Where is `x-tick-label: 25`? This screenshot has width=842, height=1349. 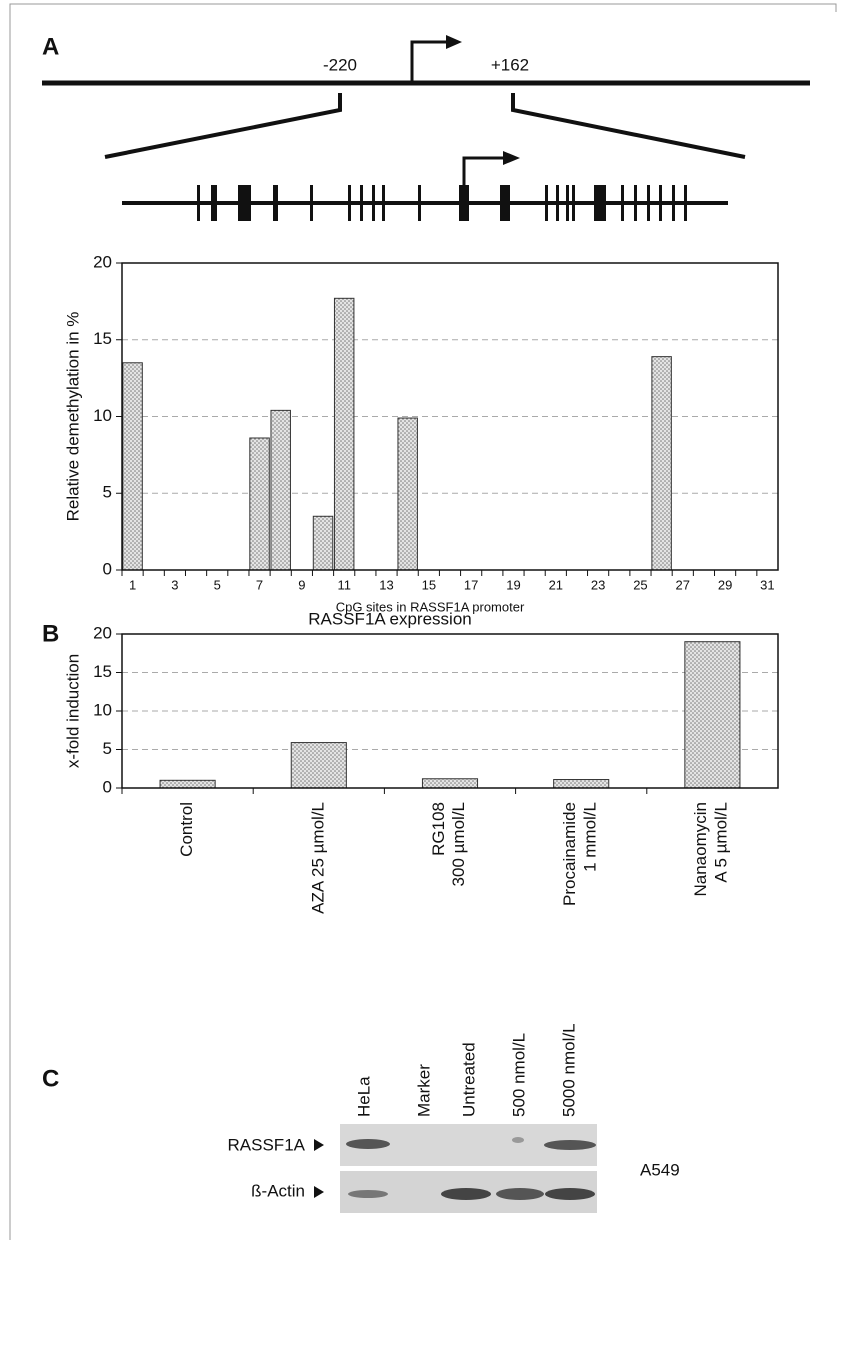
x-tick-label: 25 is located at coordinates (640, 584).